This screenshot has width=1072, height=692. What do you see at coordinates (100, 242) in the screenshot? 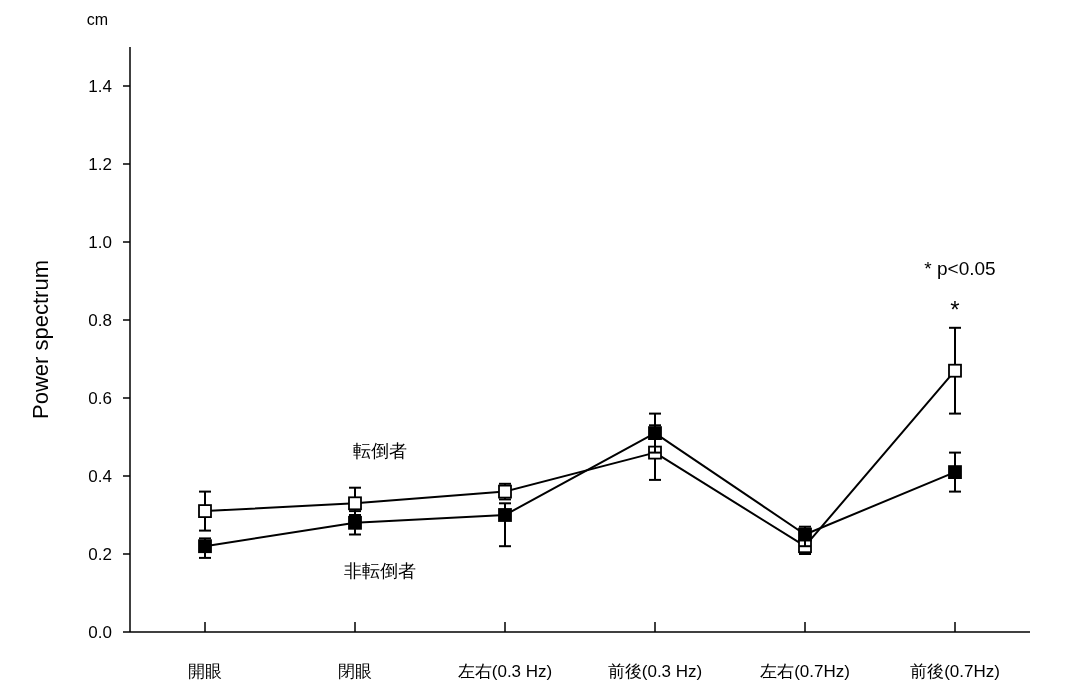
I see `y-tick-label: 1.0` at bounding box center [100, 242].